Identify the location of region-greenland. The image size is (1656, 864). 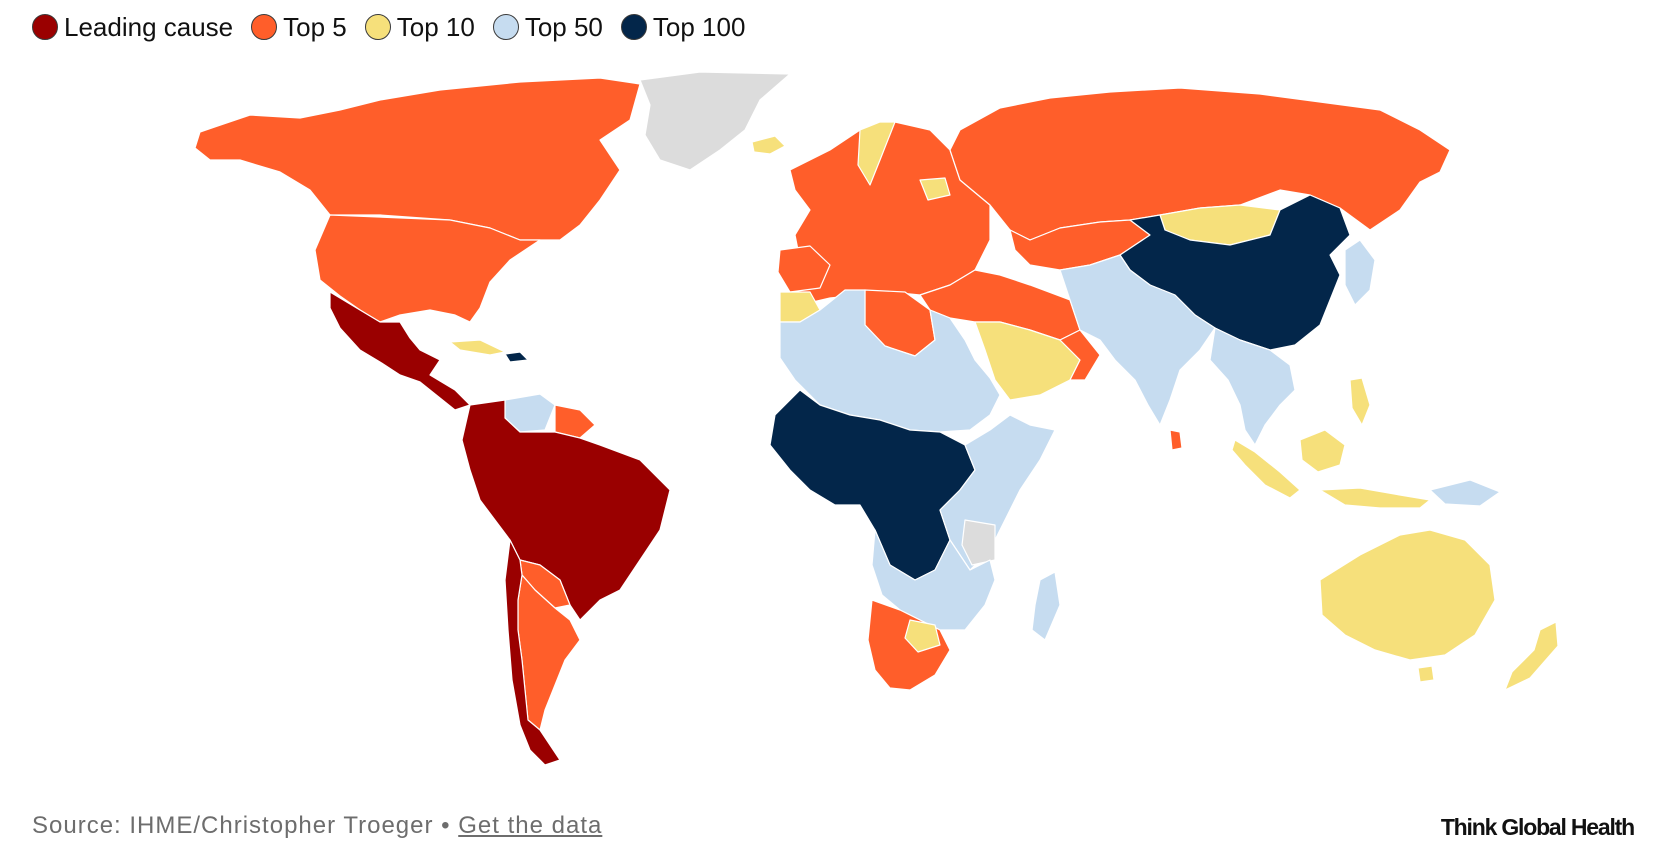
(715, 121).